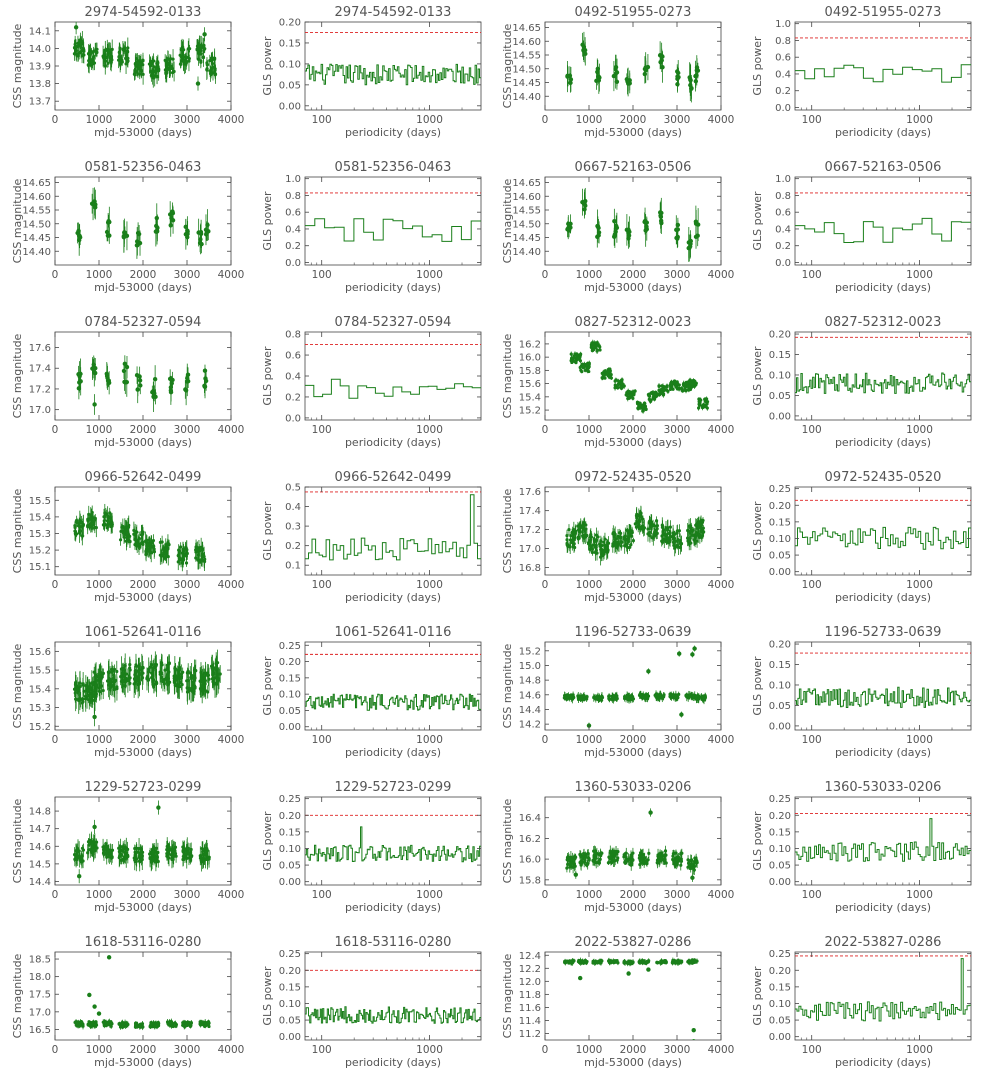  I want to click on panel-title: 2974-54592-0133, so click(143, 12).